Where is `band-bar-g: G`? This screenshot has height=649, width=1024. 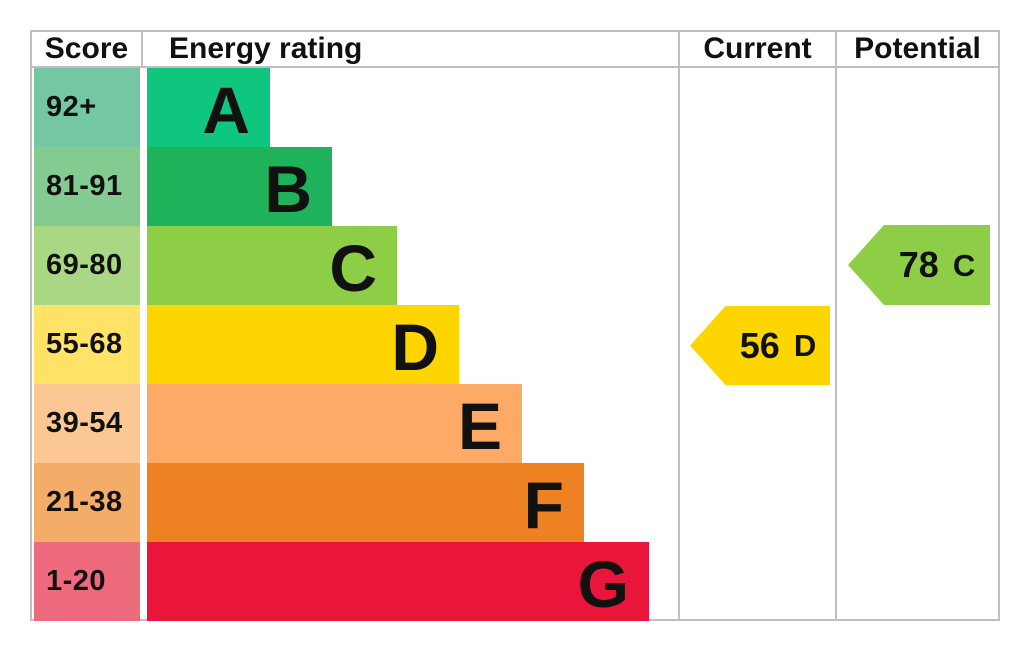
band-bar-g: G is located at coordinates (398, 581).